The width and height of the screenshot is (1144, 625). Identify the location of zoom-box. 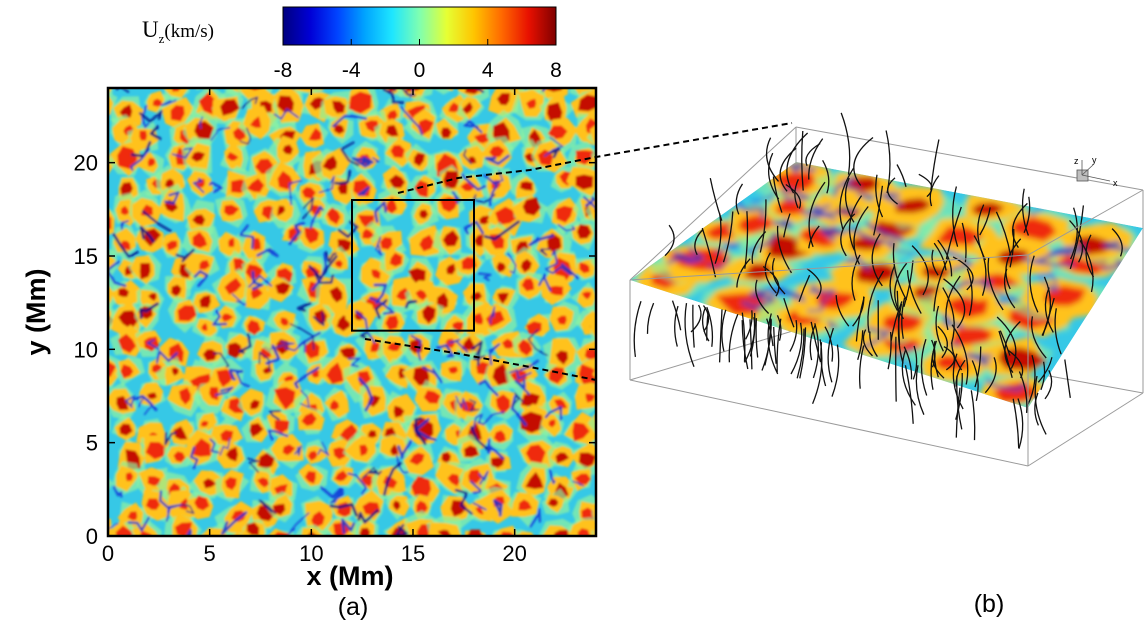
(413, 265).